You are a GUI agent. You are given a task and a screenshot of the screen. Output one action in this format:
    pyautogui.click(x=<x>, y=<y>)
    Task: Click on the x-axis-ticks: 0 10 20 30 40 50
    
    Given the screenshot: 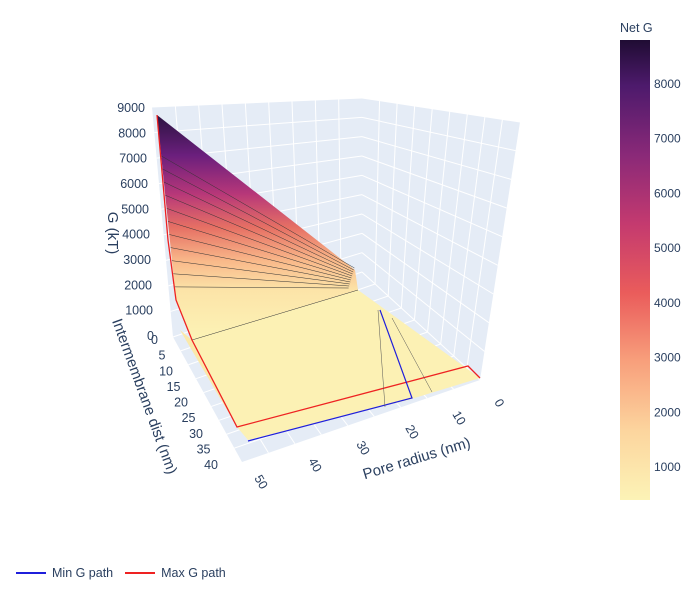 What is the action you would take?
    pyautogui.click(x=379, y=444)
    